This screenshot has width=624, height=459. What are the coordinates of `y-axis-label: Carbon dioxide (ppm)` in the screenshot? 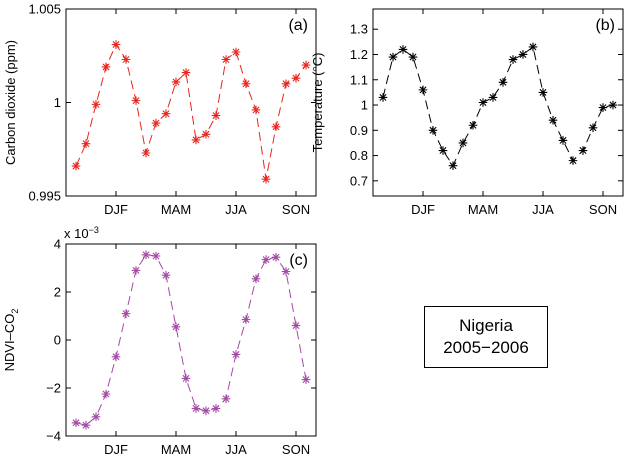 It's located at (10, 102).